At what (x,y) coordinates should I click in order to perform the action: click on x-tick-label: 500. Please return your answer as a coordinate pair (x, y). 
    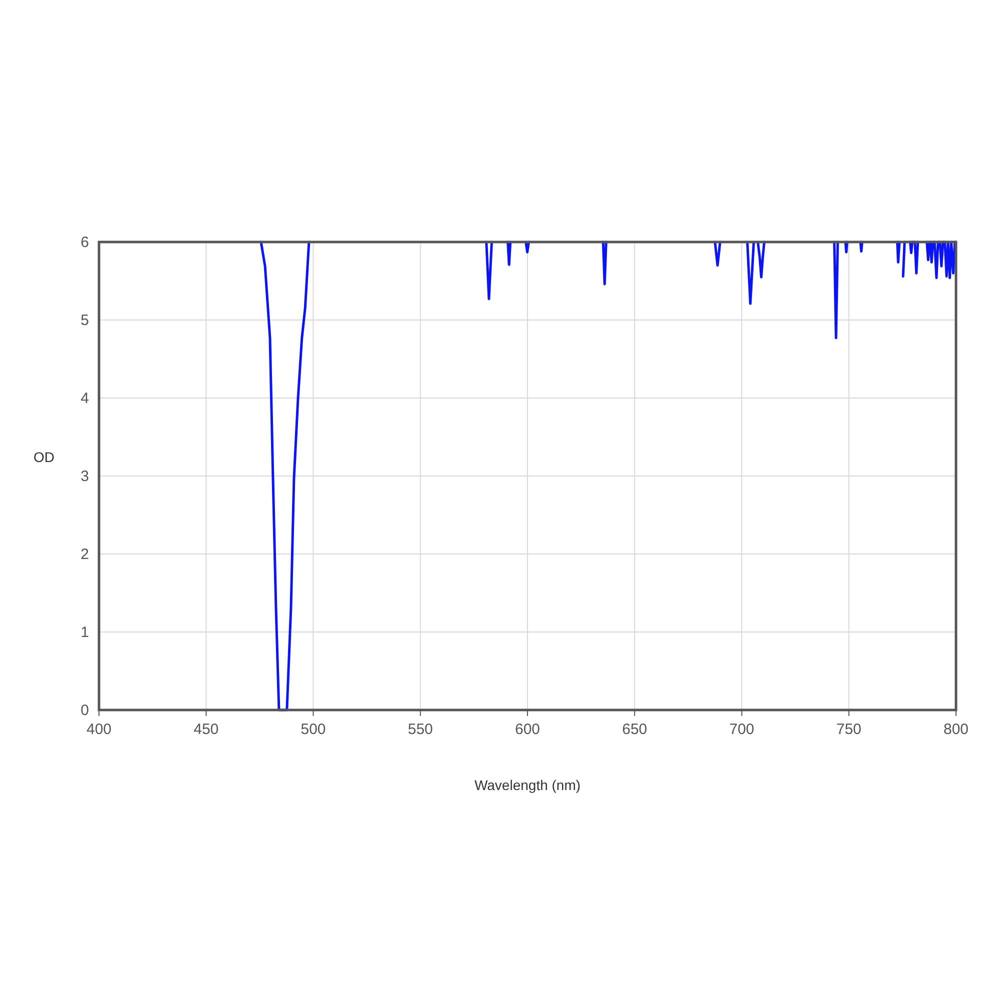
    Looking at the image, I should click on (313, 729).